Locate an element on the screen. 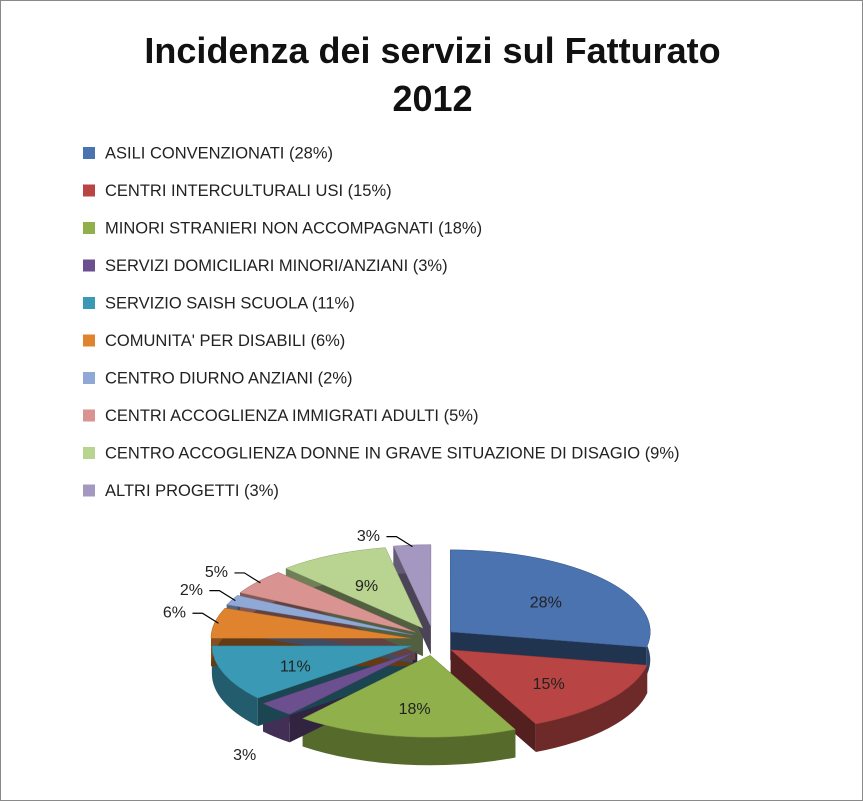  data-label: 2% is located at coordinates (191, 590).